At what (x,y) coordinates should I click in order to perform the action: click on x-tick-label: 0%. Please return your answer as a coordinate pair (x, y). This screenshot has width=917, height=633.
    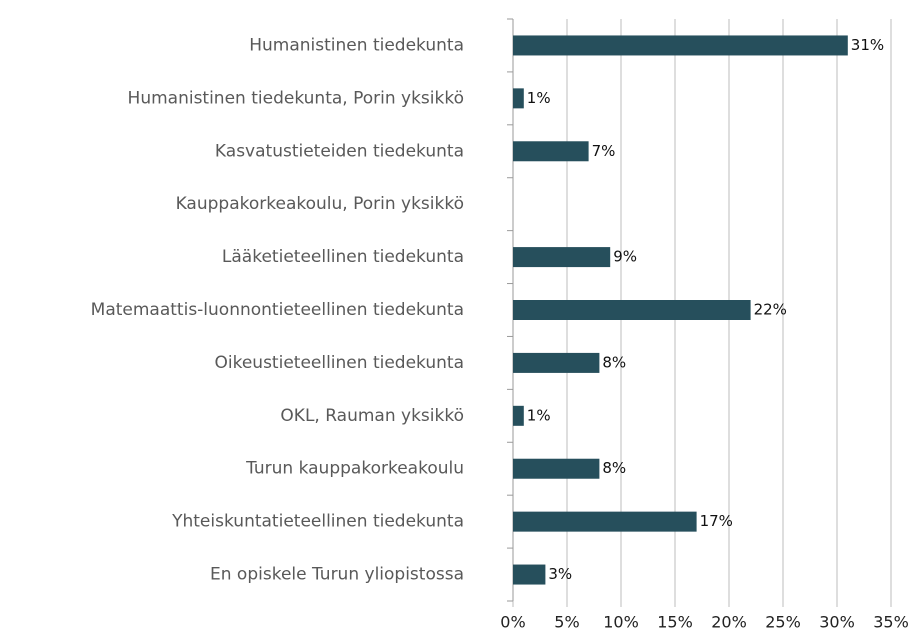
    Looking at the image, I should click on (512, 622).